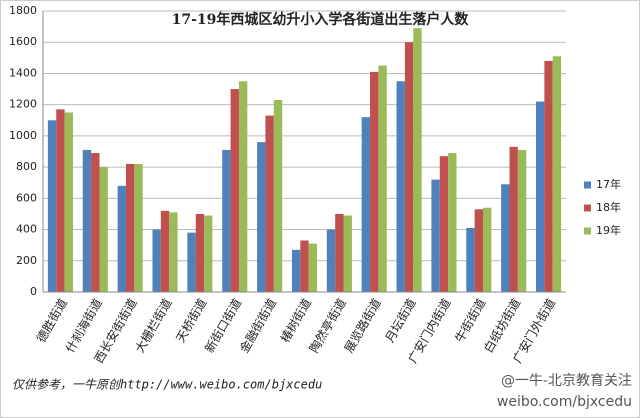 This screenshot has height=418, width=640. What do you see at coordinates (23, 10) in the screenshot?
I see `y-tick-label: 1800` at bounding box center [23, 10].